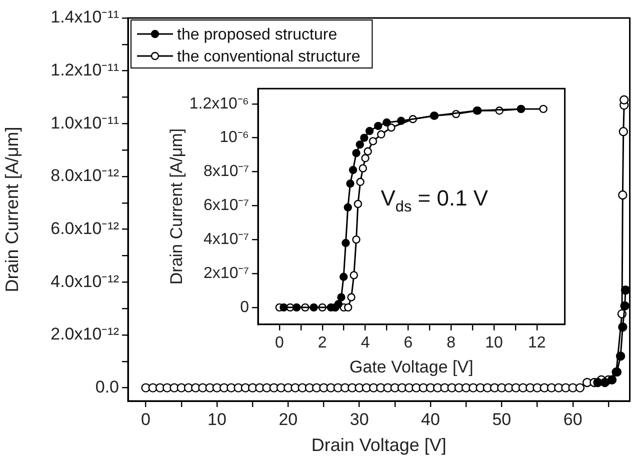 Image resolution: width=635 pixels, height=463 pixels. Describe the element at coordinates (322, 343) in the screenshot. I see `x-tick-label: 2` at that location.